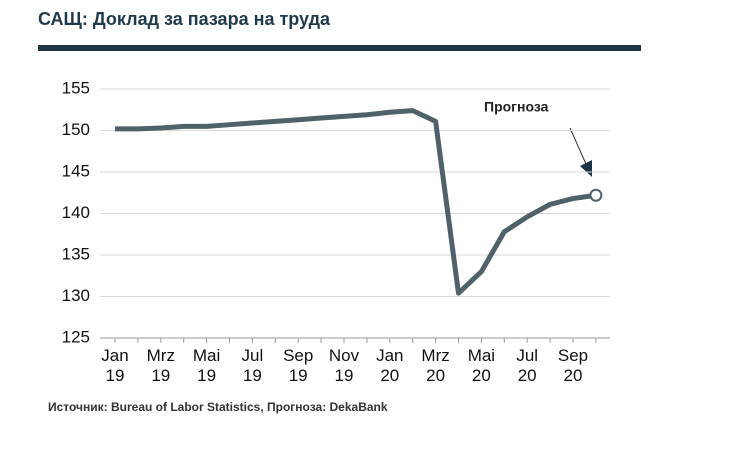 The image size is (740, 457). I want to click on x-tick-label: Mai 19, so click(206, 365).